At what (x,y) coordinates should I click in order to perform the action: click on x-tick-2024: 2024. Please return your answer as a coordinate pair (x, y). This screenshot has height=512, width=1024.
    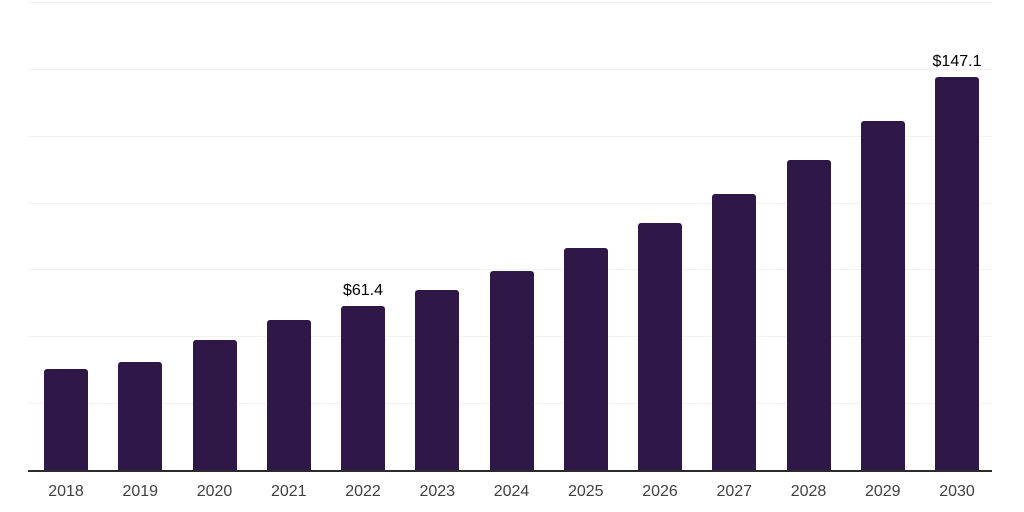
    Looking at the image, I should click on (511, 491).